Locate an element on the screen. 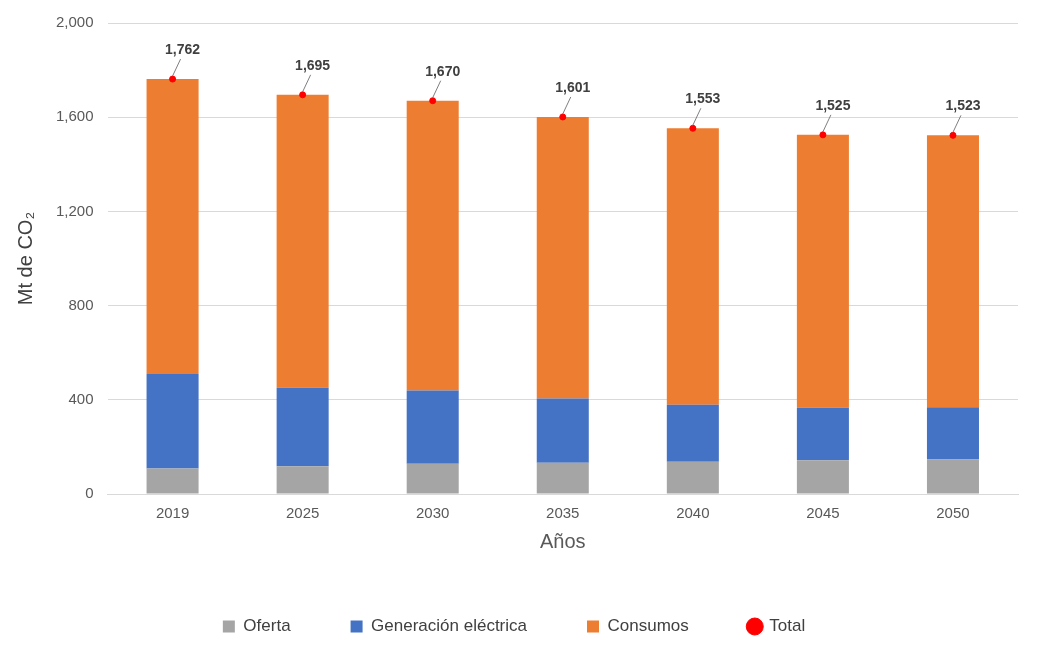  y-axis-title: Mt de CO₂ is located at coordinates (24, 258).